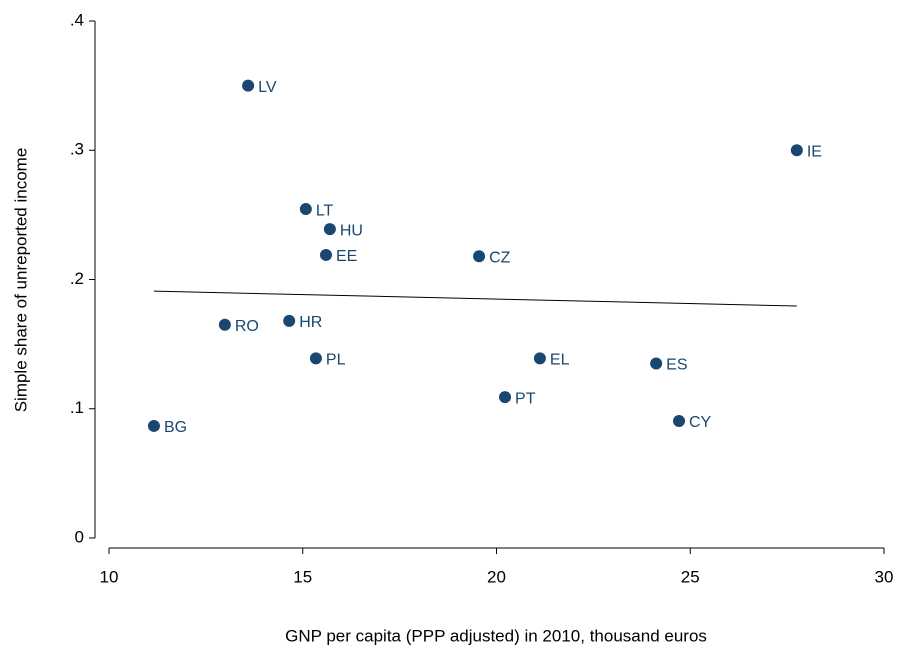 The width and height of the screenshot is (903, 652). I want to click on point-label: BG, so click(175, 427).